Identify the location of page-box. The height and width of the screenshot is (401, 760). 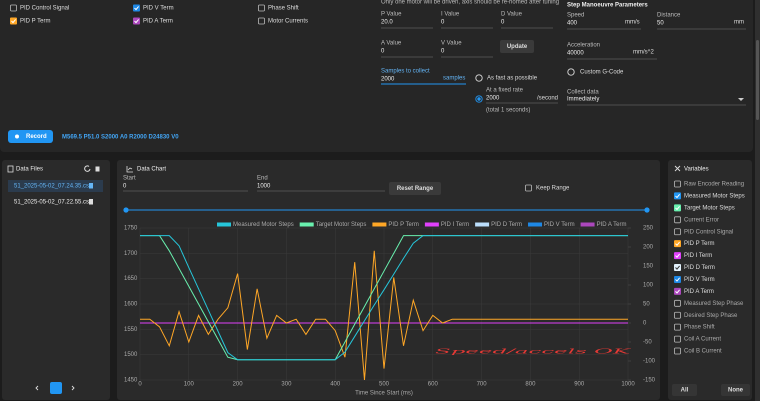
(56, 388).